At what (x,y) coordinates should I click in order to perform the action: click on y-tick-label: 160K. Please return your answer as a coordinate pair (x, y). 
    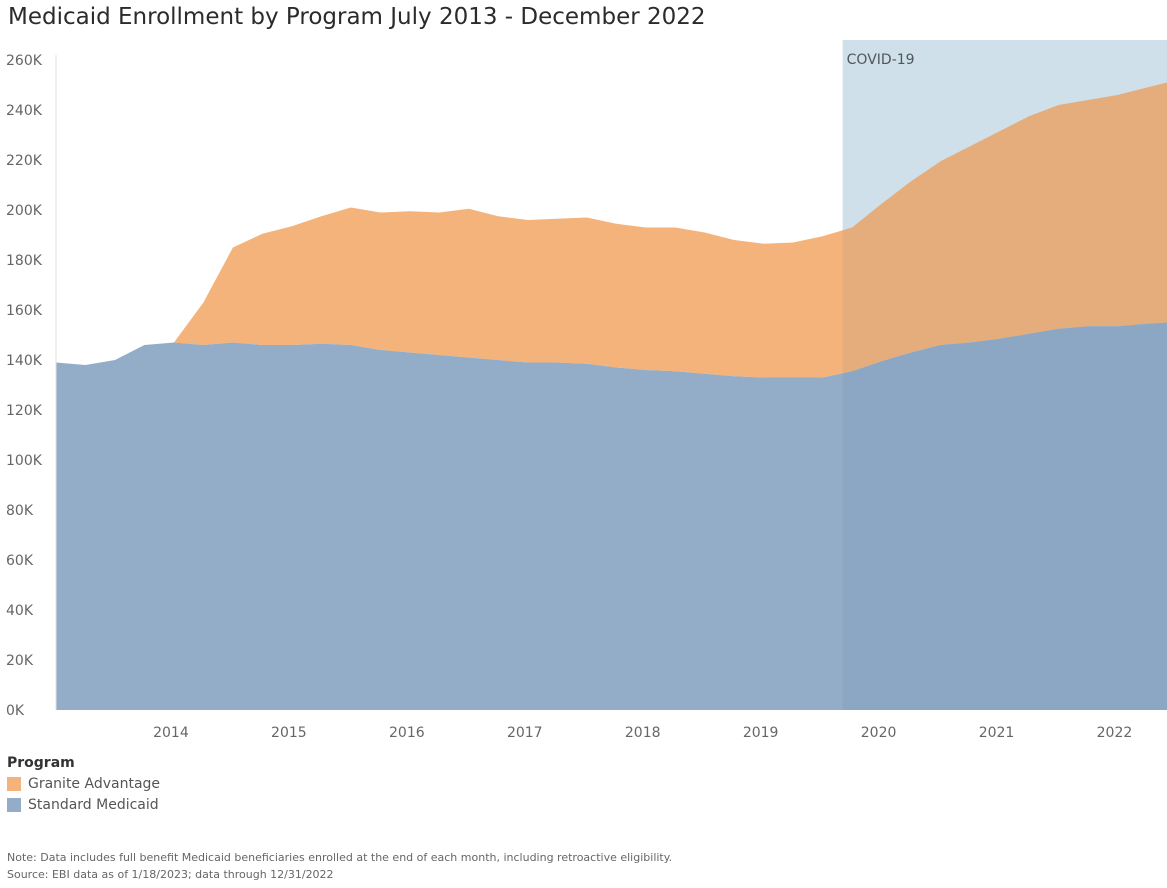
    Looking at the image, I should click on (24, 311).